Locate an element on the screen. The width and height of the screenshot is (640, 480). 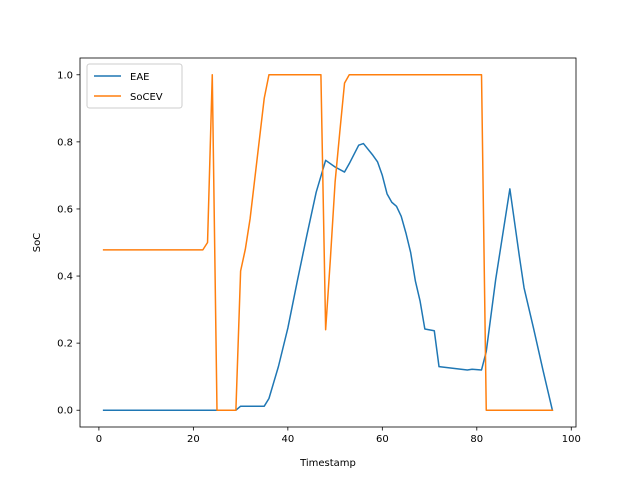
y-tick-label: 0.6 is located at coordinates (65, 209).